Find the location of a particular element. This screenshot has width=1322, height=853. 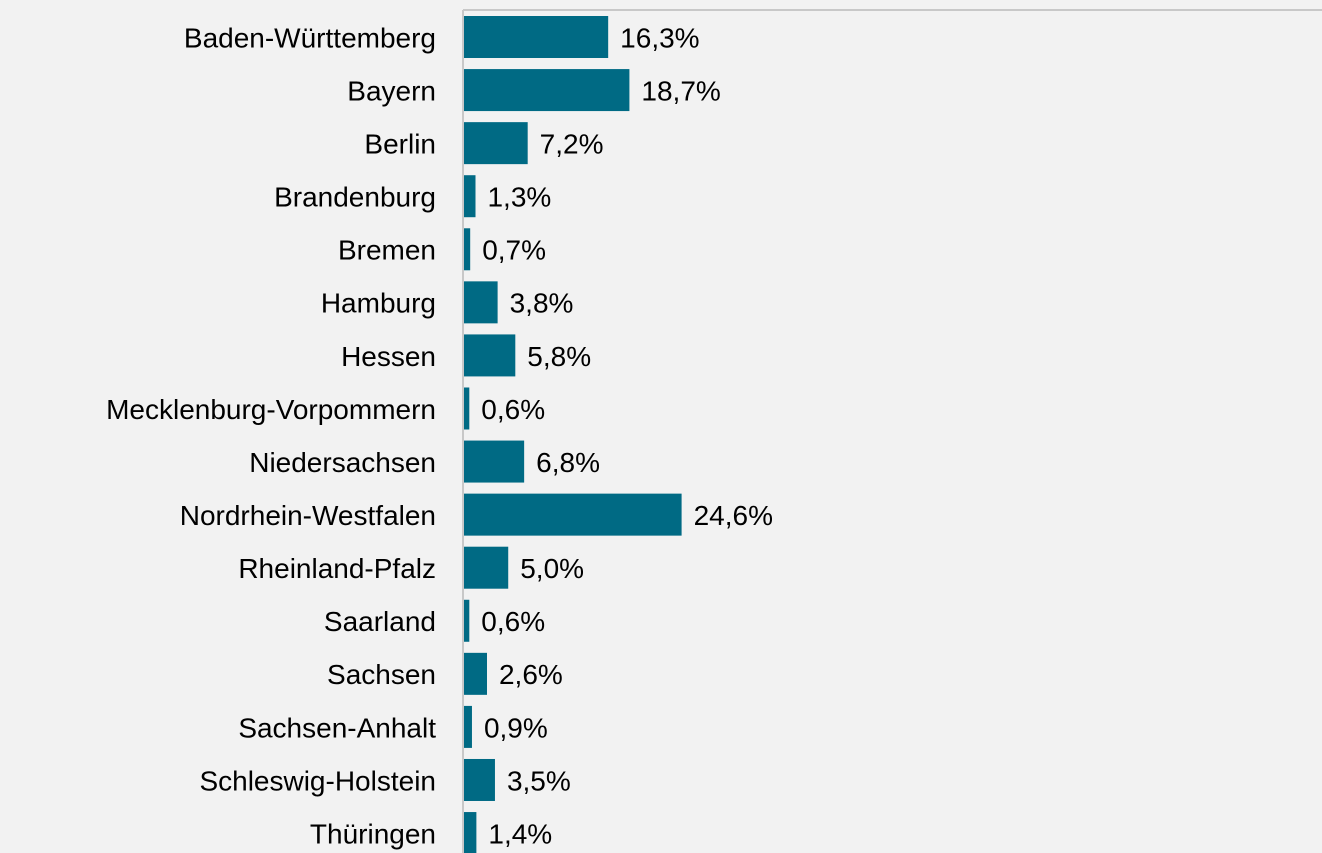

value-label: 5,0% is located at coordinates (552, 568).